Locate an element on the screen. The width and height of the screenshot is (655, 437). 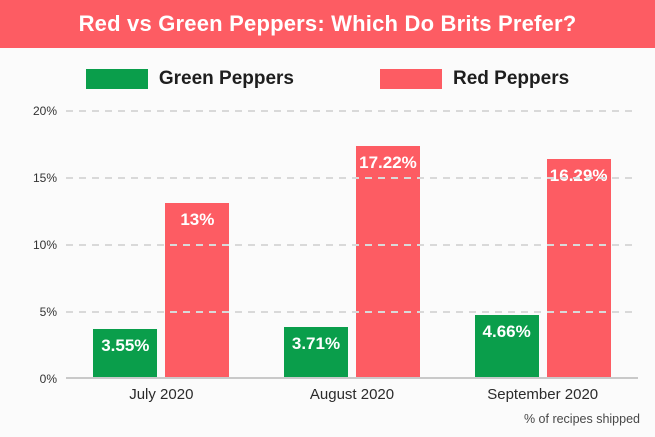
bar-value-label: 17.22% is located at coordinates (388, 163).